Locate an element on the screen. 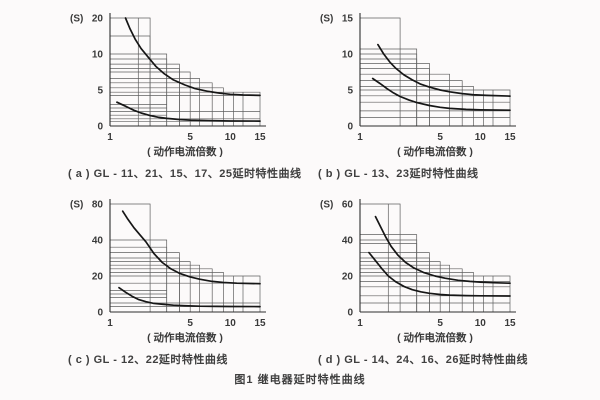 The height and width of the screenshot is (400, 600). figure-caption: 图1 继电器延时特性曲线 is located at coordinates (300, 380).